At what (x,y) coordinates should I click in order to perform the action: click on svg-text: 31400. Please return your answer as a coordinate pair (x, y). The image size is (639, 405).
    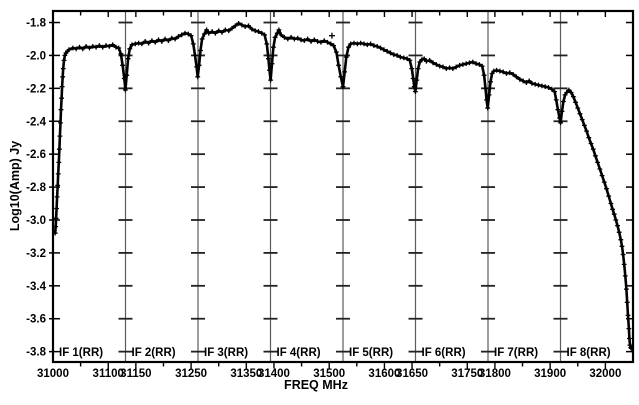
    Looking at the image, I should click on (274, 374).